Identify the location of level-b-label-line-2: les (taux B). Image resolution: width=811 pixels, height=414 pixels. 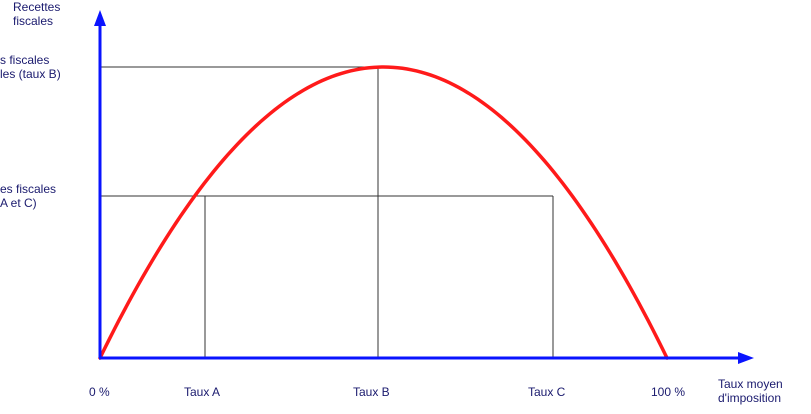
(30, 74).